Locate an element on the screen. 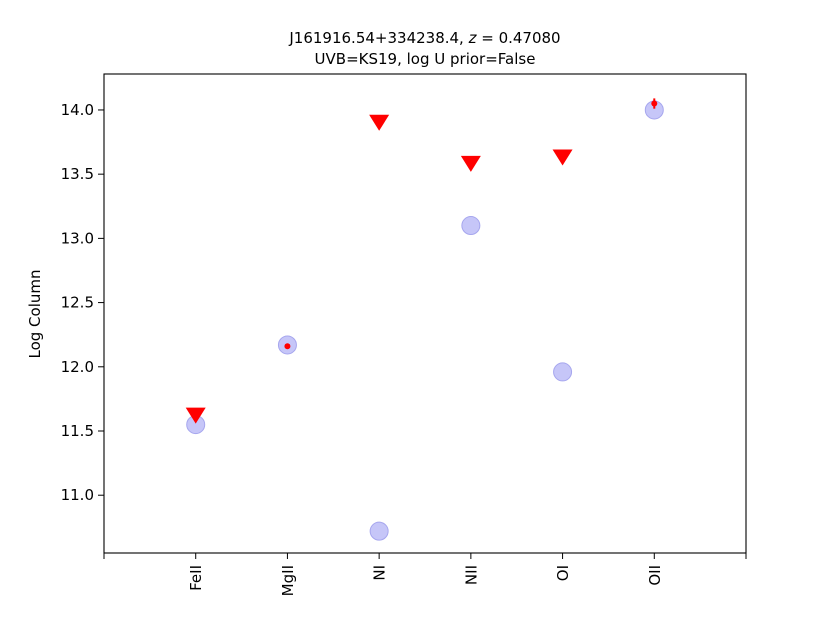 The image size is (830, 623). y-tick-label-0: 11.0 is located at coordinates (77, 495).